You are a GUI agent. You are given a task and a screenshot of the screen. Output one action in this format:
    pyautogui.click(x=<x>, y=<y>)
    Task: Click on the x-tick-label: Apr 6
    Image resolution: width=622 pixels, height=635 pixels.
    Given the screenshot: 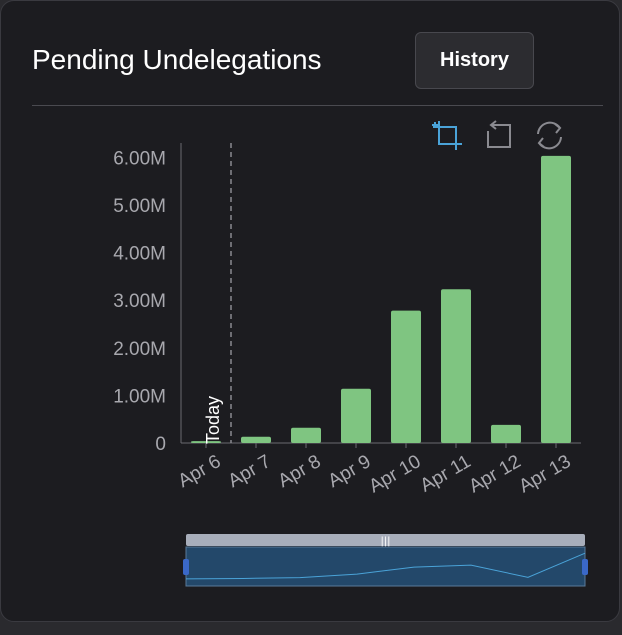 What is the action you would take?
    pyautogui.click(x=200, y=471)
    